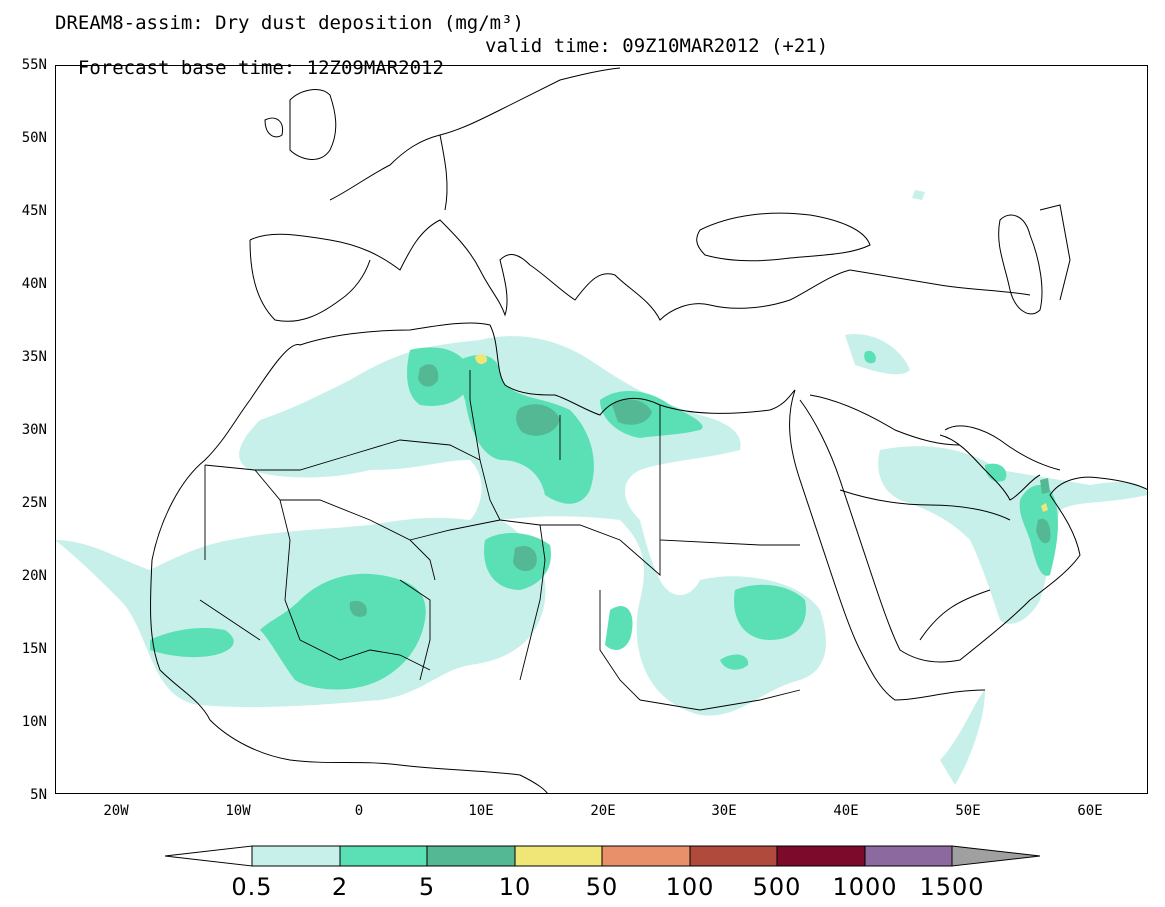 The image size is (1165, 907). Describe the element at coordinates (34, 284) in the screenshot. I see `lat-label-40n: 40N` at that location.